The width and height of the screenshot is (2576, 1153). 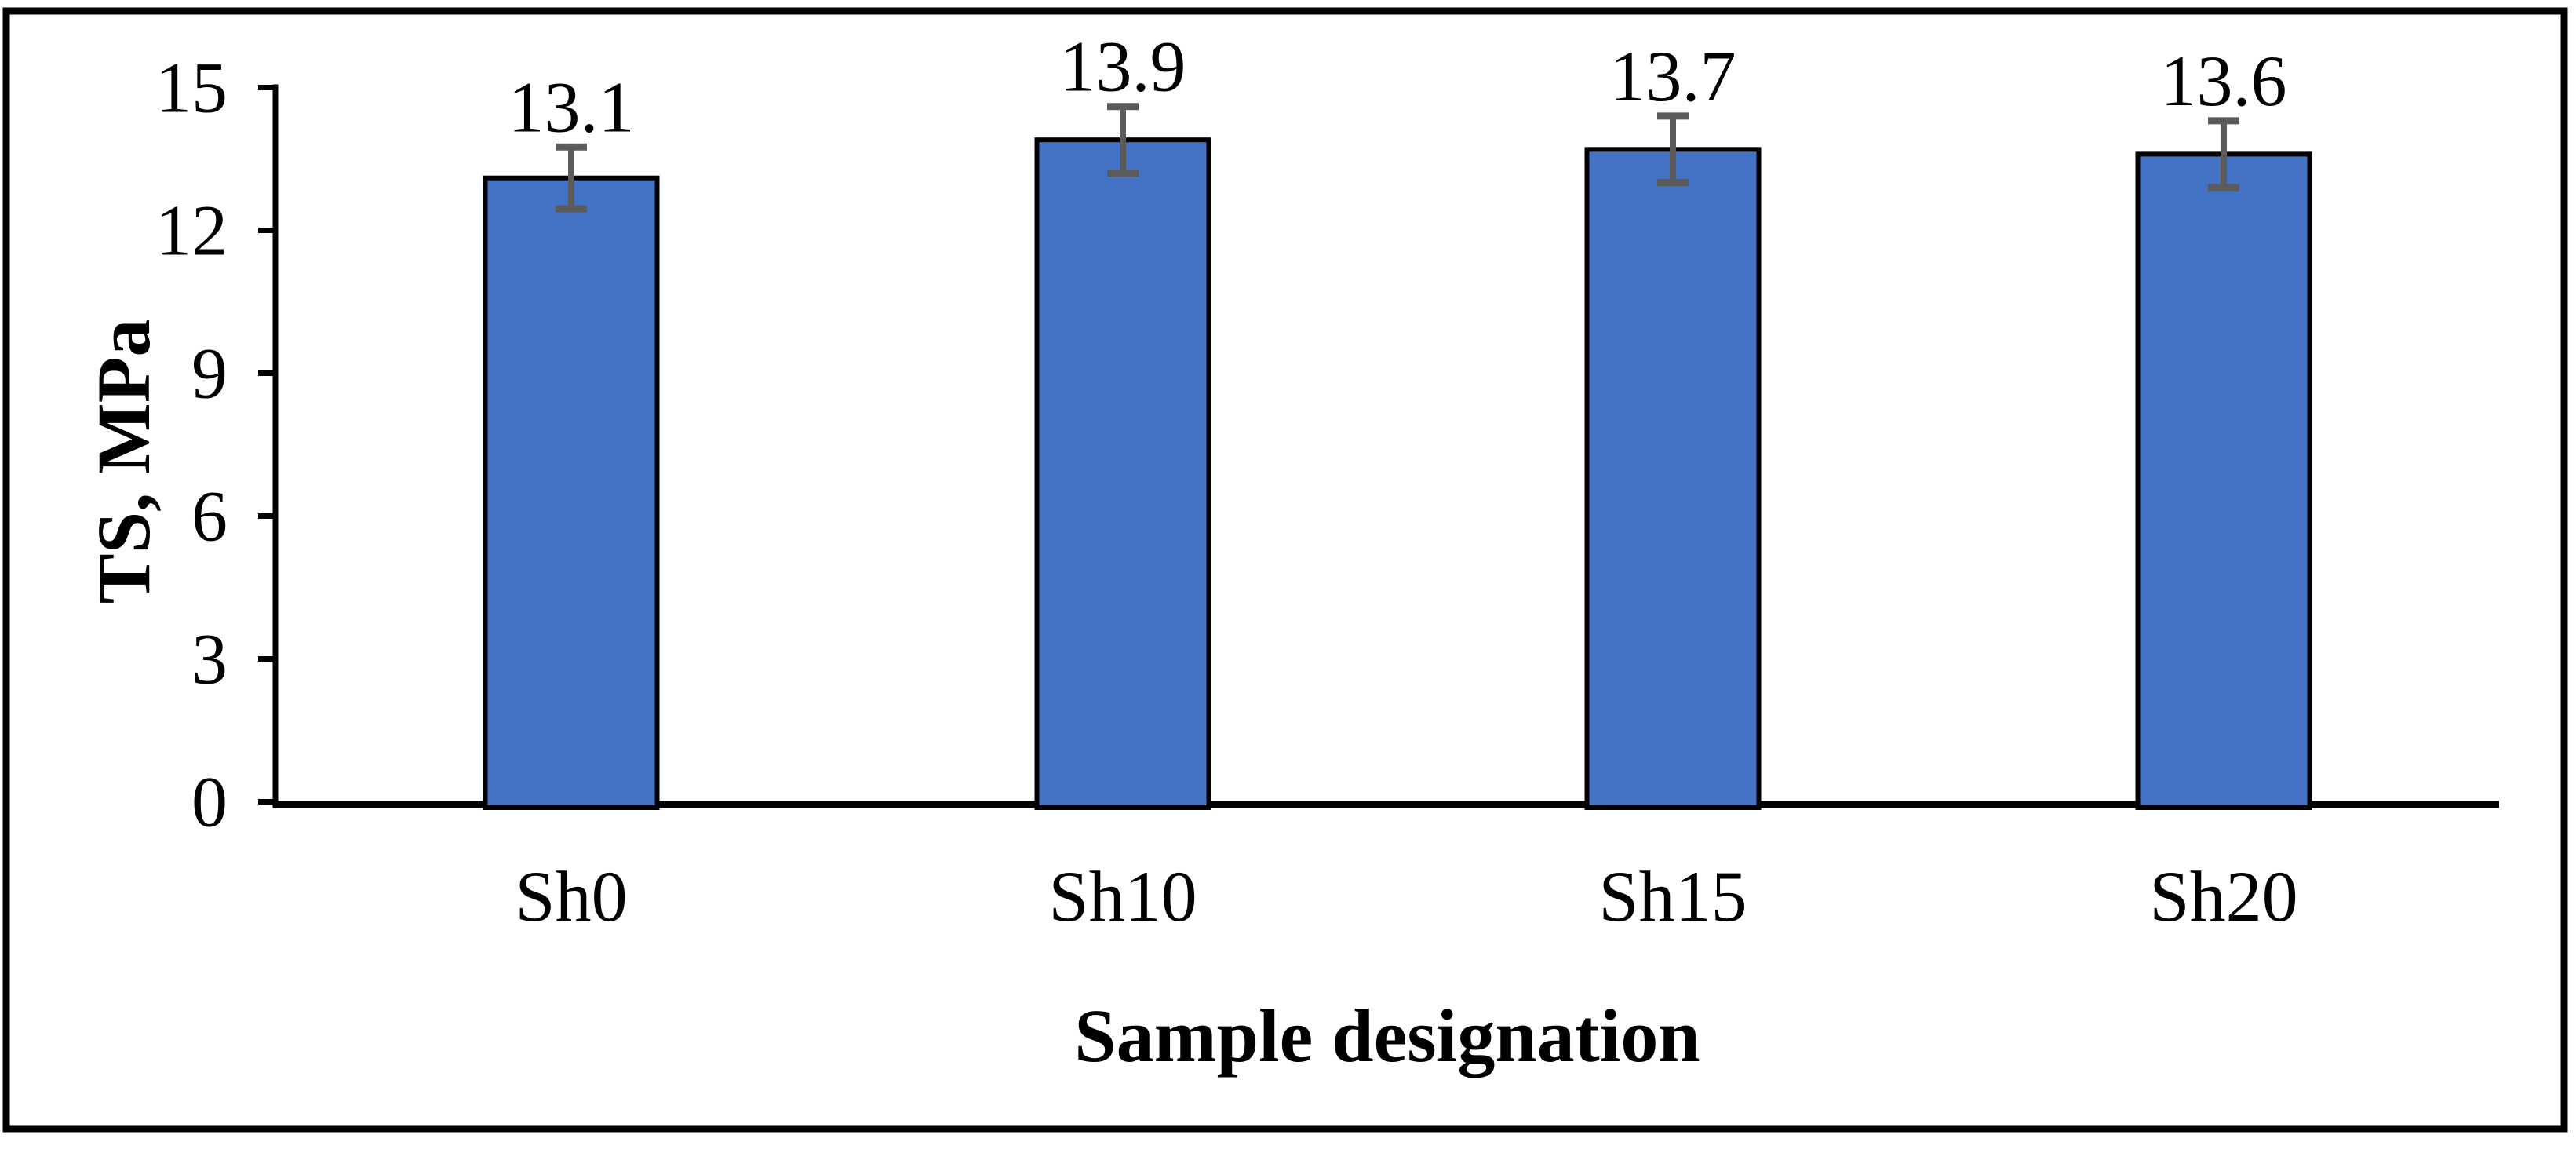 What do you see at coordinates (1122, 896) in the screenshot?
I see `x-category-label: Sh10` at bounding box center [1122, 896].